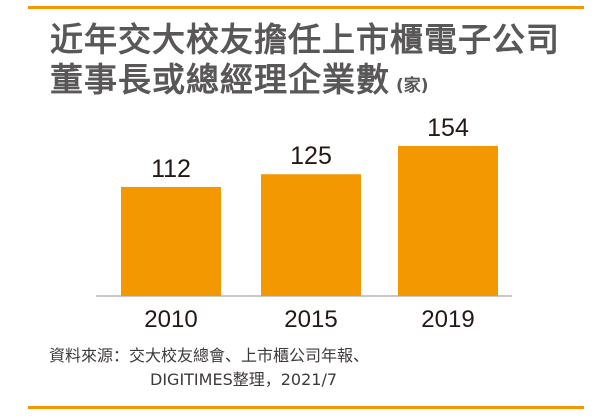 Image resolution: width=600 pixels, height=419 pixels. Describe the element at coordinates (412, 86) in the screenshot. I see `unit-label: (家)` at that location.